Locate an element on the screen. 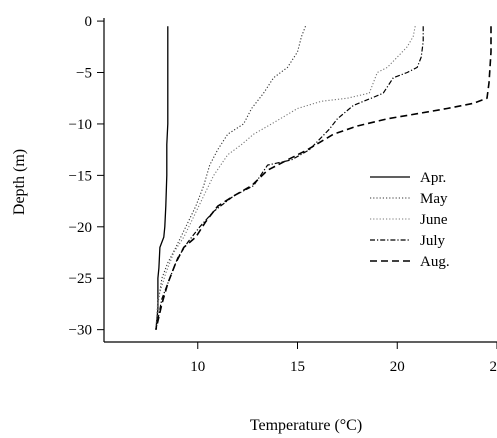 The image size is (497, 438). y-tick-label: −20 is located at coordinates (80, 228).